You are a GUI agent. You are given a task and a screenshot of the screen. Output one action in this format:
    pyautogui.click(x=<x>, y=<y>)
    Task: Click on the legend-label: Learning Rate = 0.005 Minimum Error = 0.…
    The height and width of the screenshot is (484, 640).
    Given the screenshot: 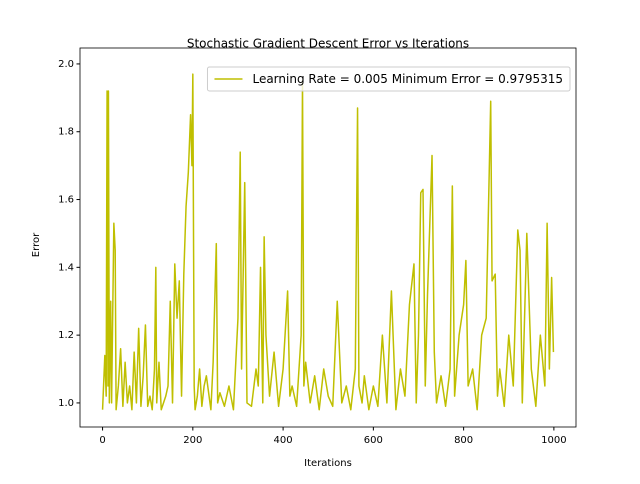 What is the action you would take?
    pyautogui.click(x=407, y=79)
    